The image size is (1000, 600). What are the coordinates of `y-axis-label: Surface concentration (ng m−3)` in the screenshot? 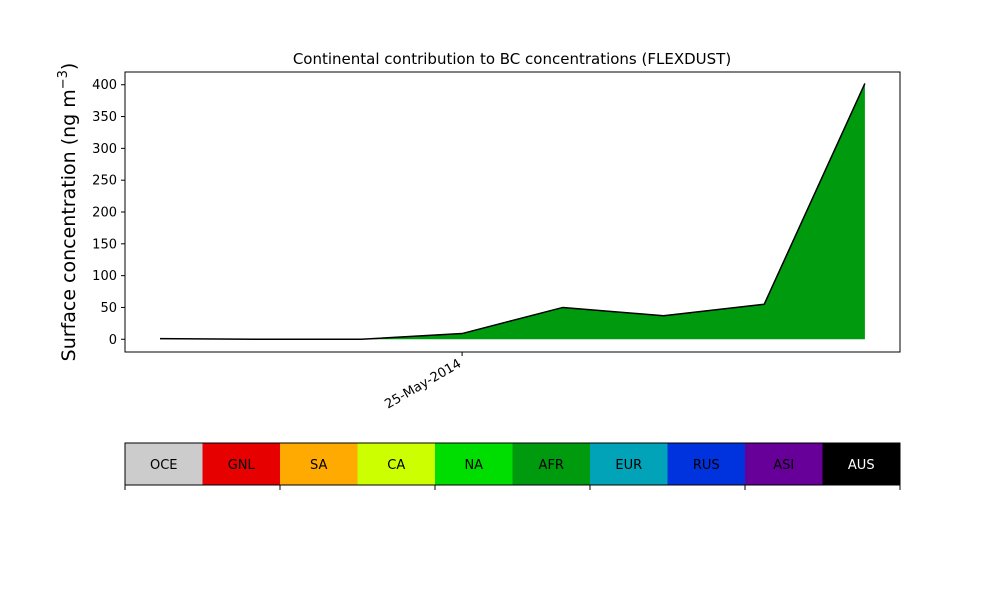 It's located at (68, 212).